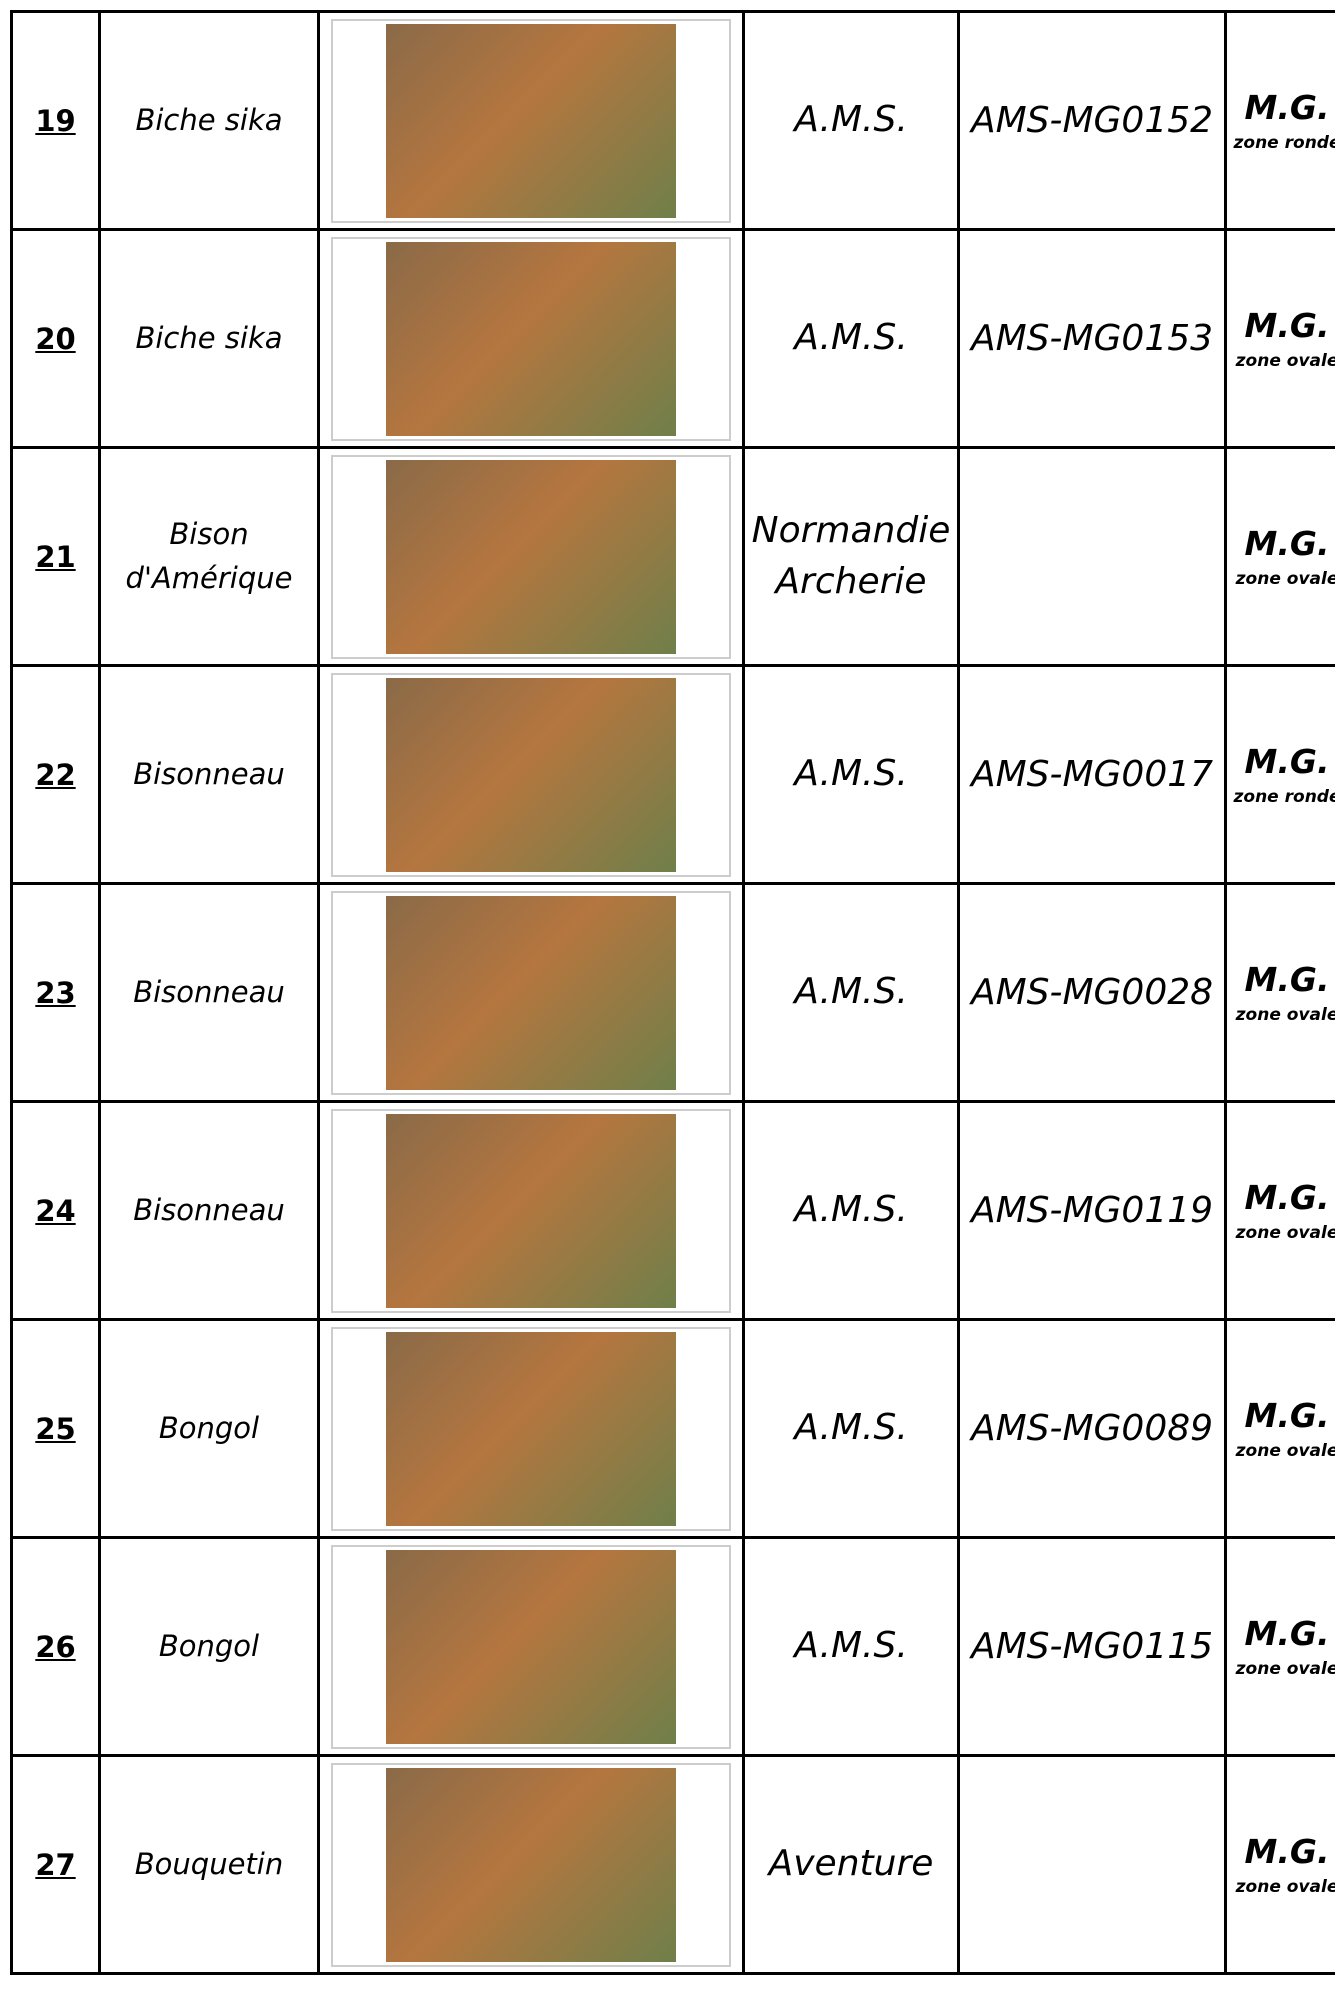 The height and width of the screenshot is (2002, 1335). What do you see at coordinates (55, 120) in the screenshot?
I see `target-number: 19` at bounding box center [55, 120].